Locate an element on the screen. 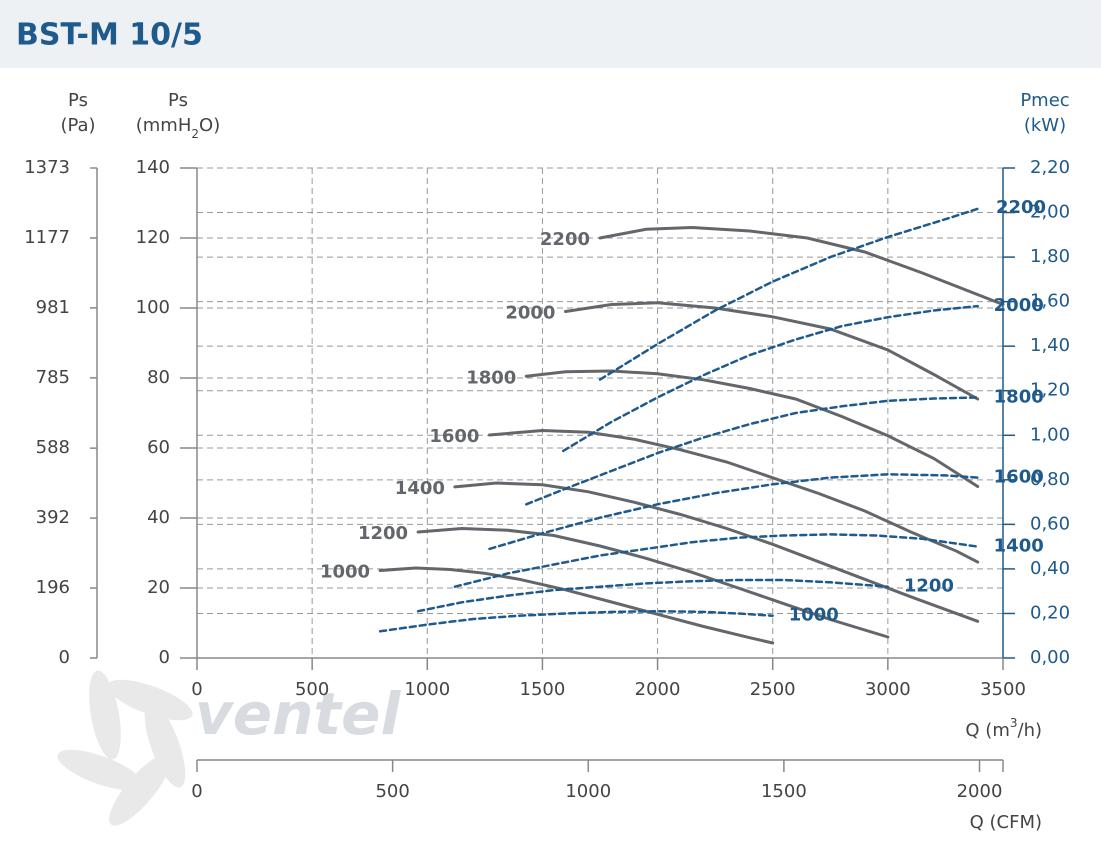 Image resolution: width=1101 pixels, height=860 pixels. x-label-part: 3 is located at coordinates (1014, 723).